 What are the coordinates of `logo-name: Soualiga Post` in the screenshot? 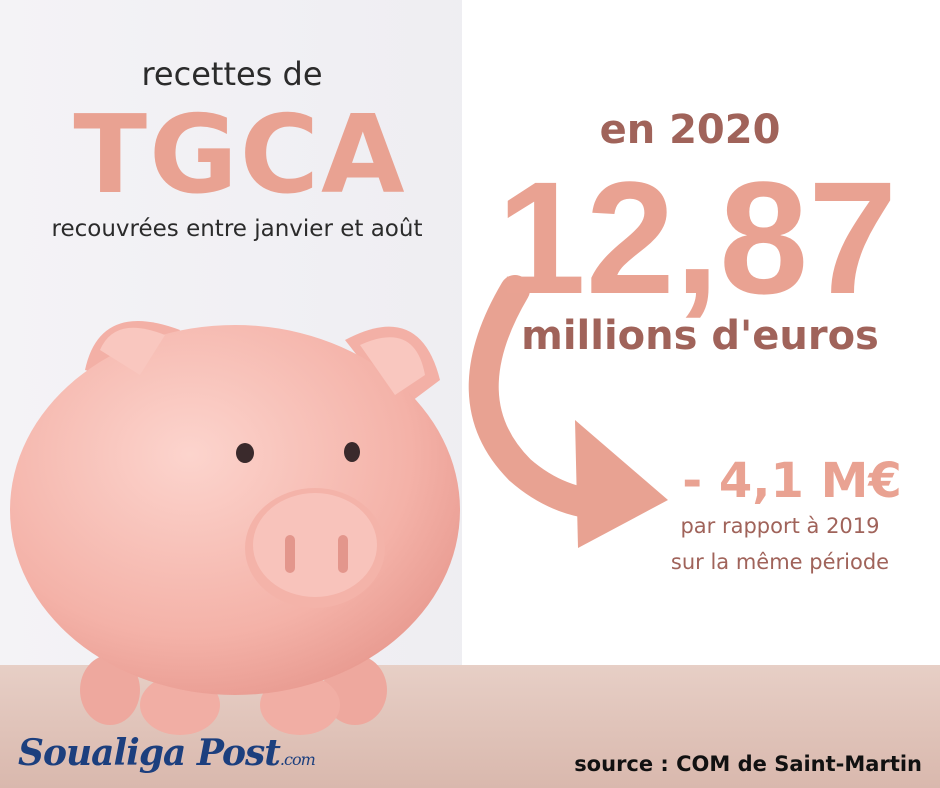 It's located at (149, 753).